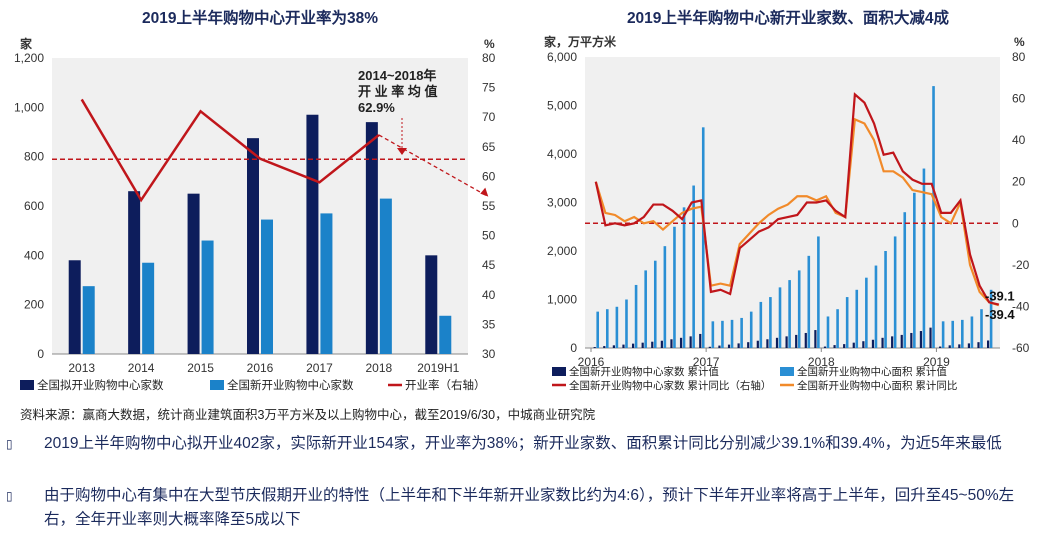  What do you see at coordinates (936, 362) in the screenshot?
I see `x-tick-label: 2019` at bounding box center [936, 362].